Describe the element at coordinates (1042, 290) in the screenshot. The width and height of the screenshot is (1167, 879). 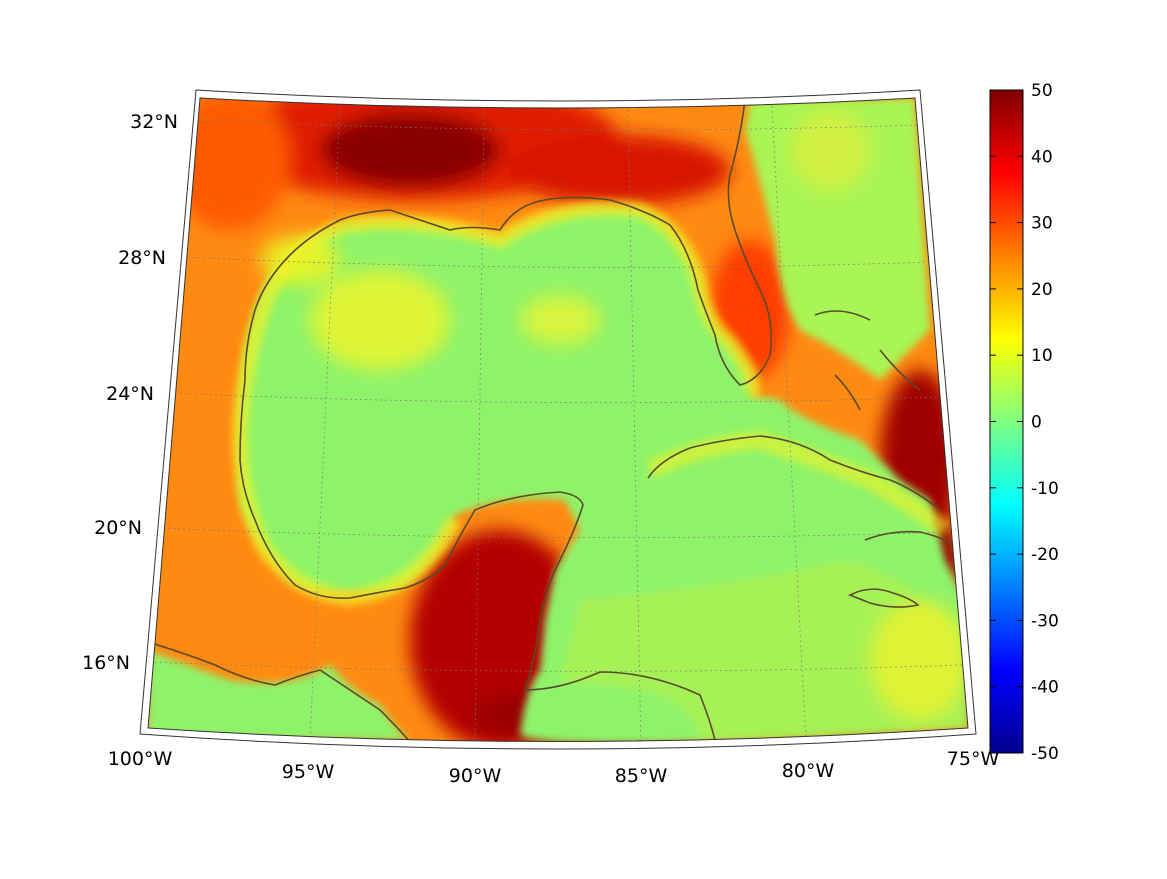
I see `colorbar-tick-label: 20` at that location.